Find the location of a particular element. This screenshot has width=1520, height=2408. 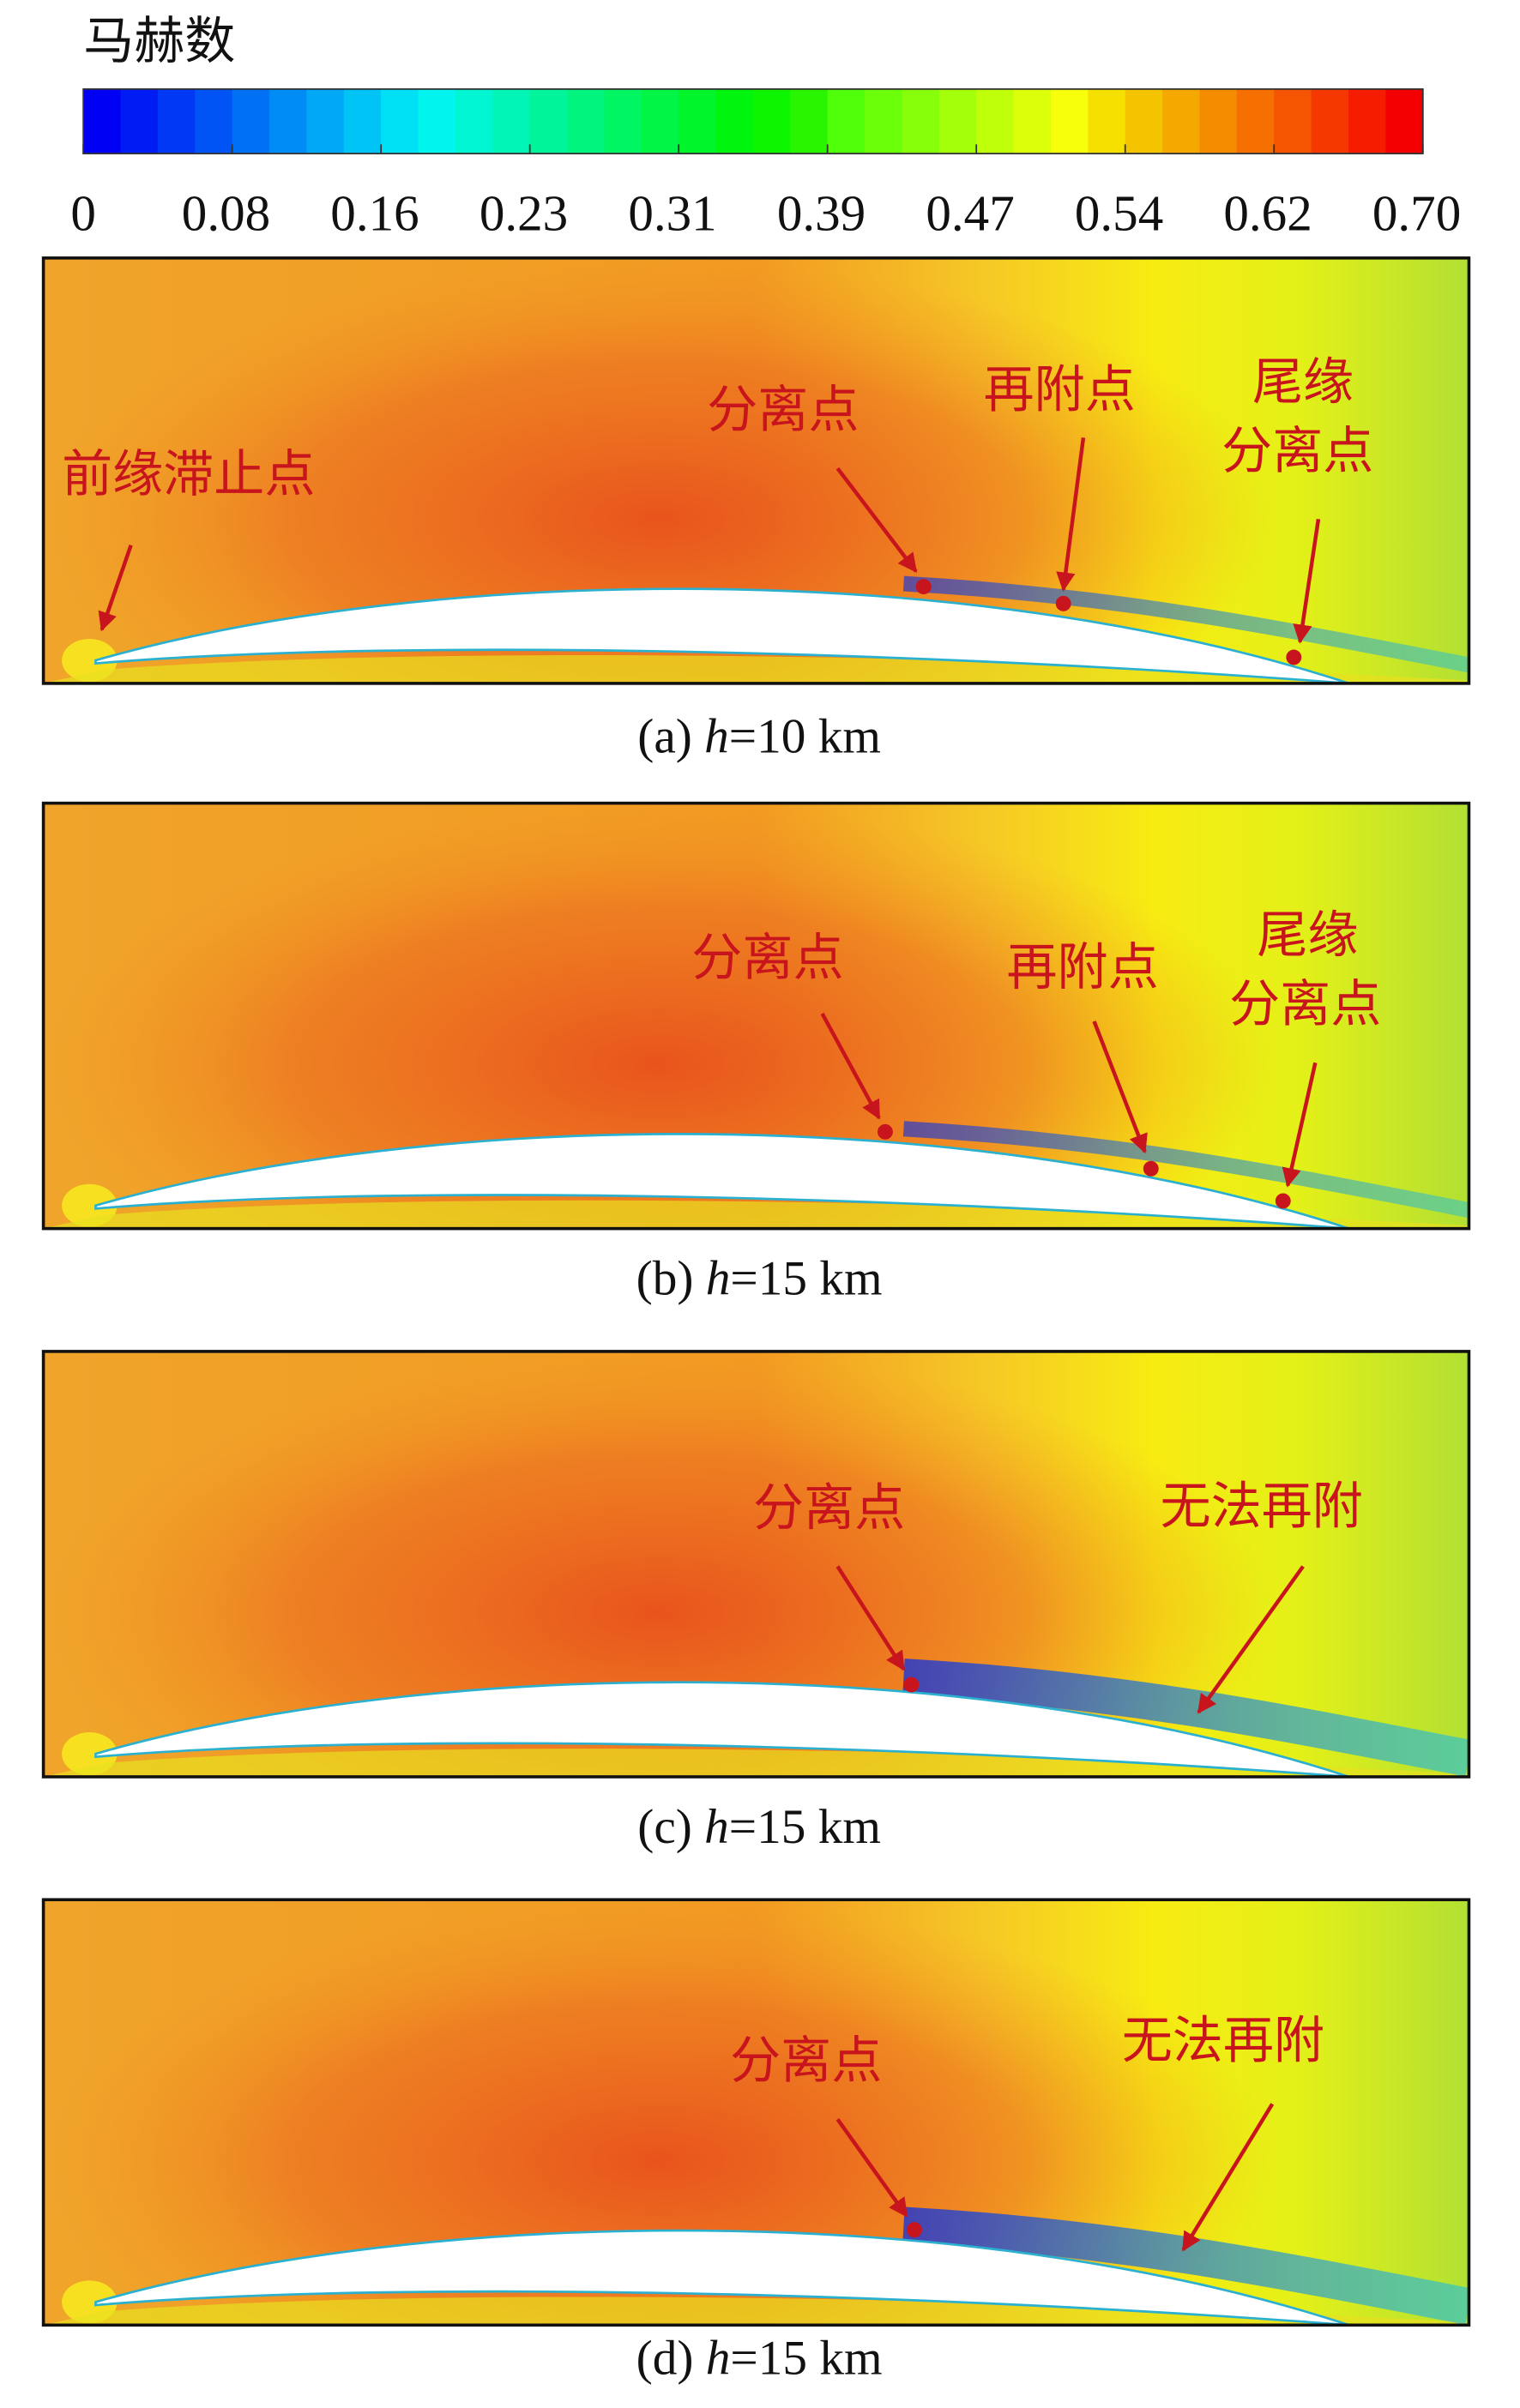

panel-caption: (d) h=15 km is located at coordinates (759, 2359).